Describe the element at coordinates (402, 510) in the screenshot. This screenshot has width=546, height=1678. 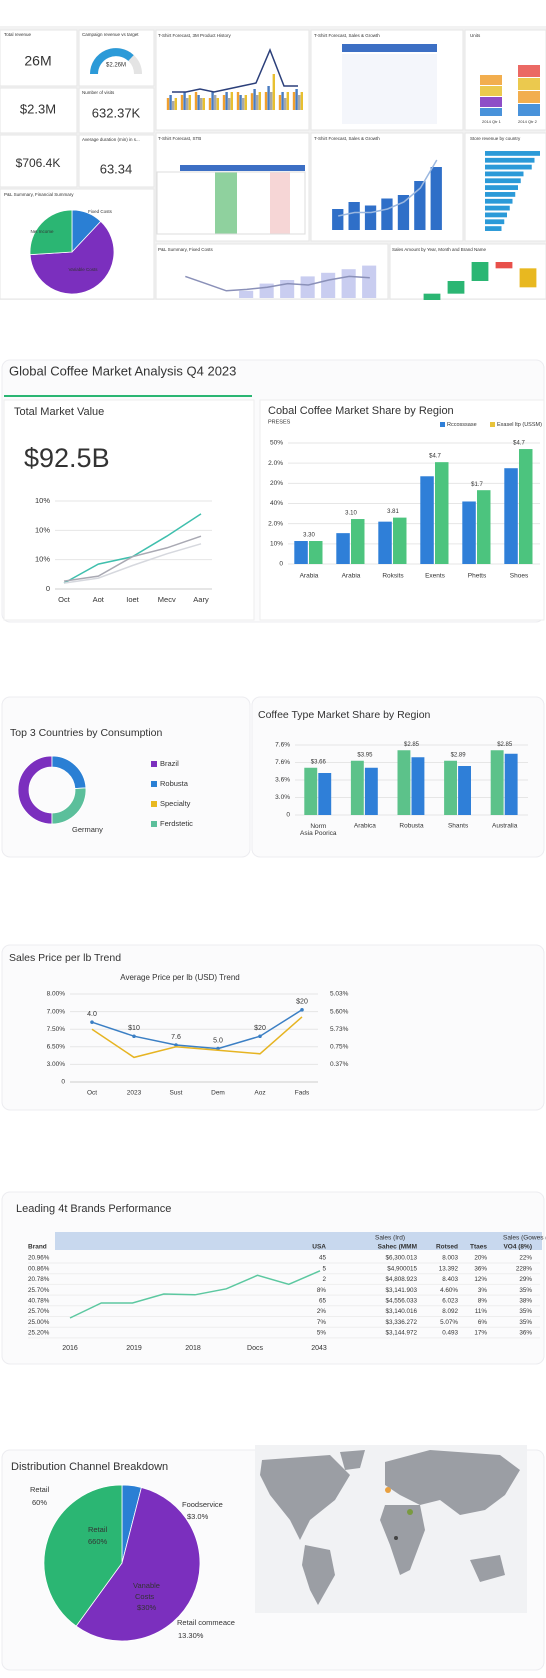
I see `panel` at that location.